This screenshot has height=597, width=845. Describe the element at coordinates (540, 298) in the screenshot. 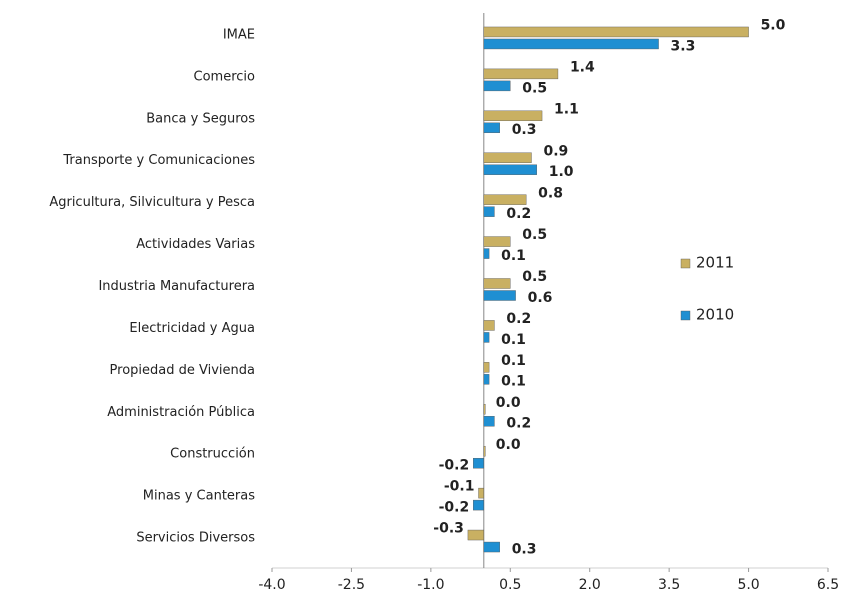

I see `value-label: 0.6` at that location.